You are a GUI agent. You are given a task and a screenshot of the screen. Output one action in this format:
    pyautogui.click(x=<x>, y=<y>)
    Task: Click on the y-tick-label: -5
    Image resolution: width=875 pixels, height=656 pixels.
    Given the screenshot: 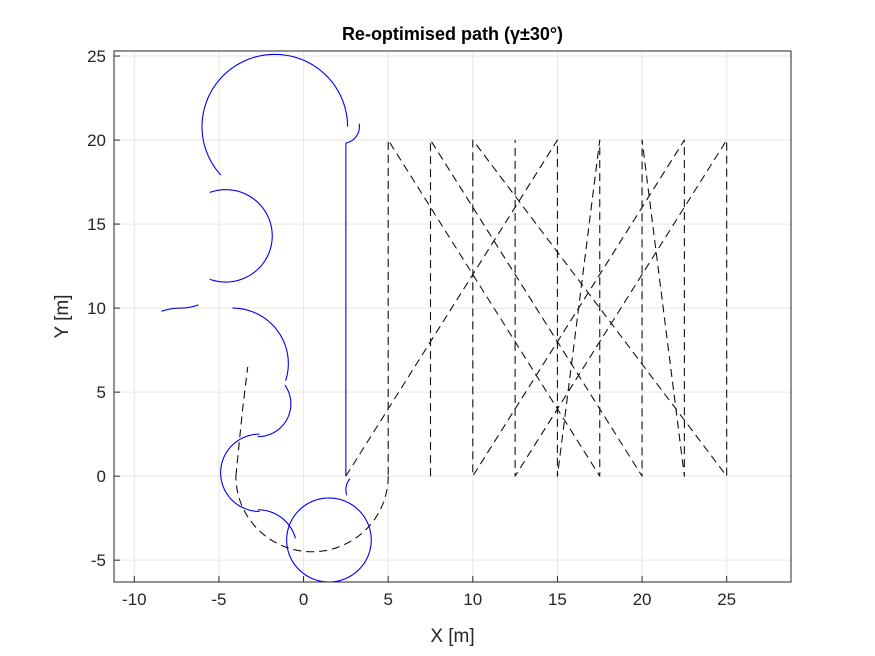 What is the action you would take?
    pyautogui.click(x=98, y=560)
    